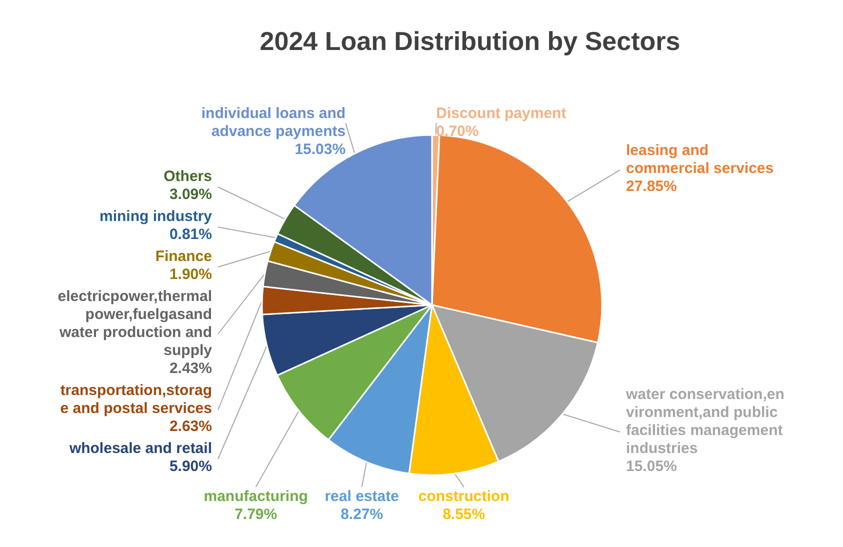  I want to click on data-label: 3.09%, so click(190, 194).